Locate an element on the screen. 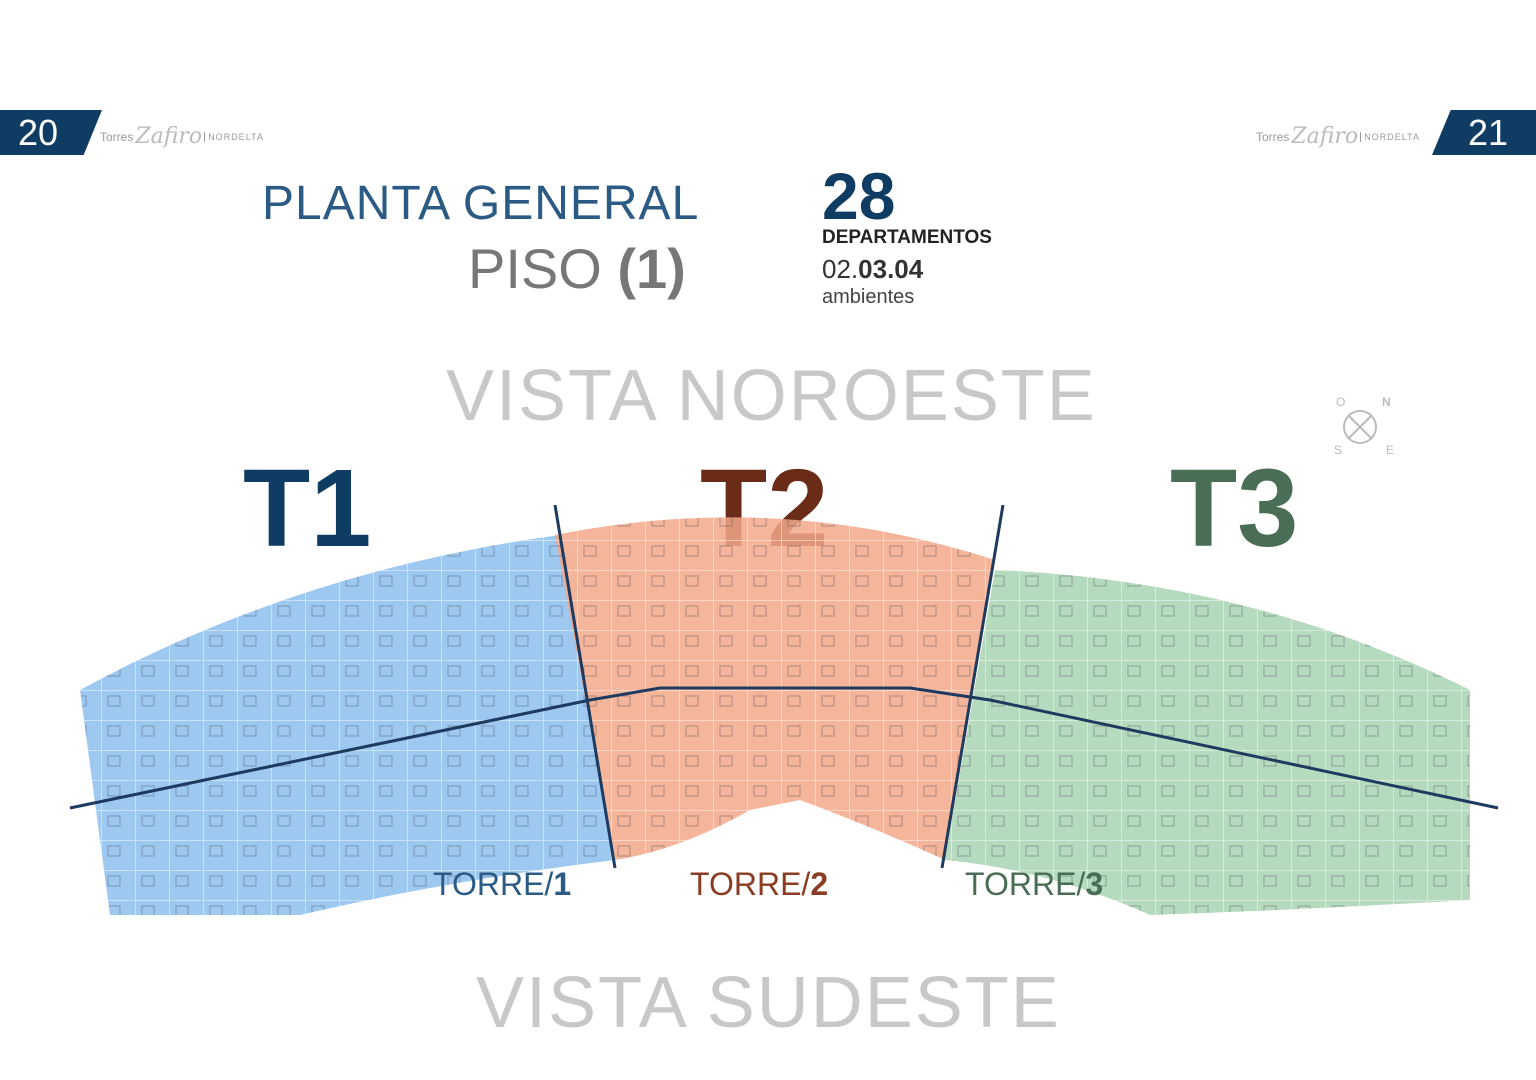 The image size is (1536, 1080). room-types: 02.03.04 is located at coordinates (872, 269).